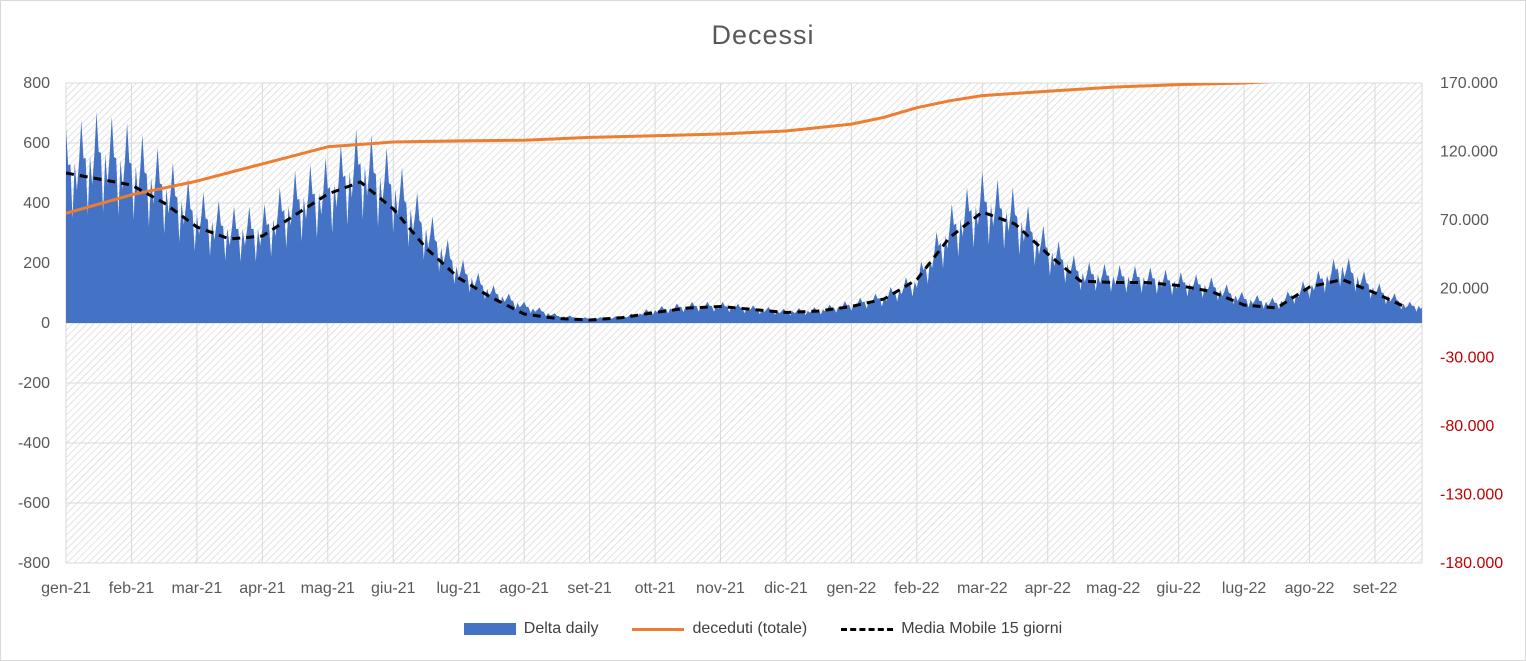  I want to click on x-axis-tick-label: apr-22, so click(1048, 588).